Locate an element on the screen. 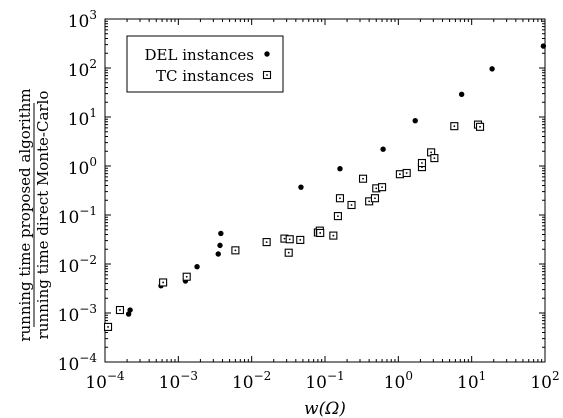 This screenshot has height=418, width=563. legend-marker-del is located at coordinates (267, 54).